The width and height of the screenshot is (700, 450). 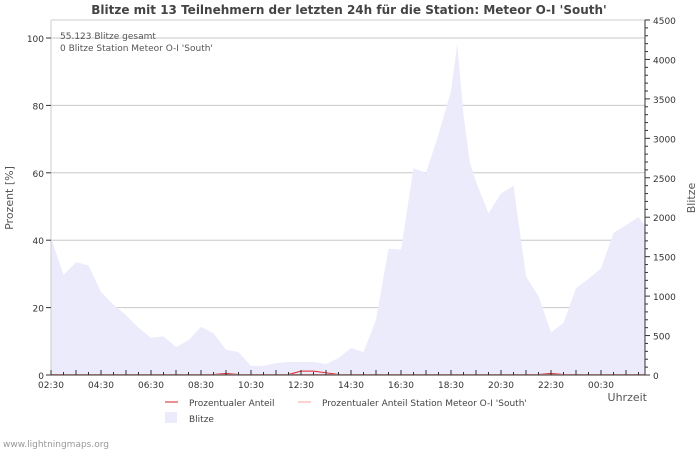 What do you see at coordinates (136, 49) in the screenshot?
I see `annotation-station: 0 Blitze Station Meteor O-I 'South'` at bounding box center [136, 49].